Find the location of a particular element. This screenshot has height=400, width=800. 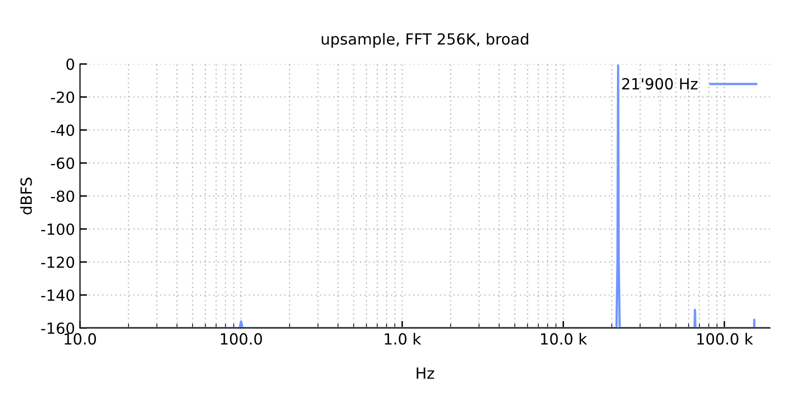

y-tick-label: -40 is located at coordinates (62, 130).